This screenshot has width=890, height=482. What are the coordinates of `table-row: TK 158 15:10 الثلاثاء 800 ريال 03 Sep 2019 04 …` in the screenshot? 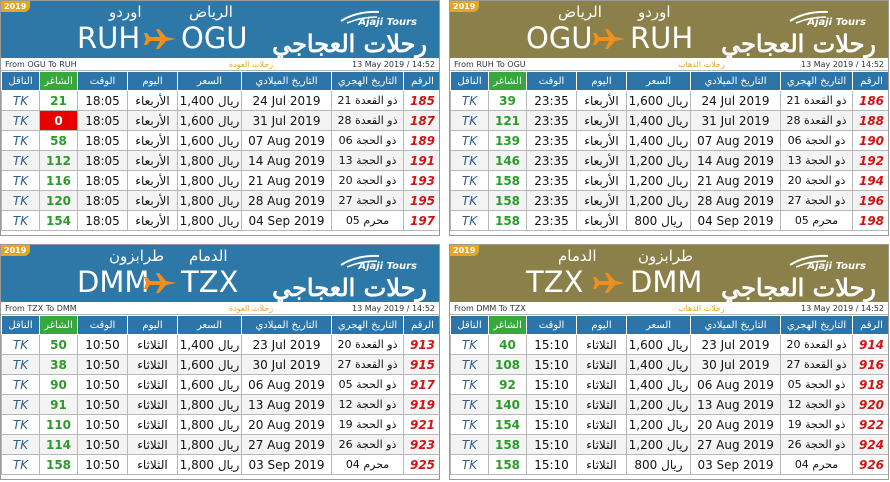 It's located at (669, 464).